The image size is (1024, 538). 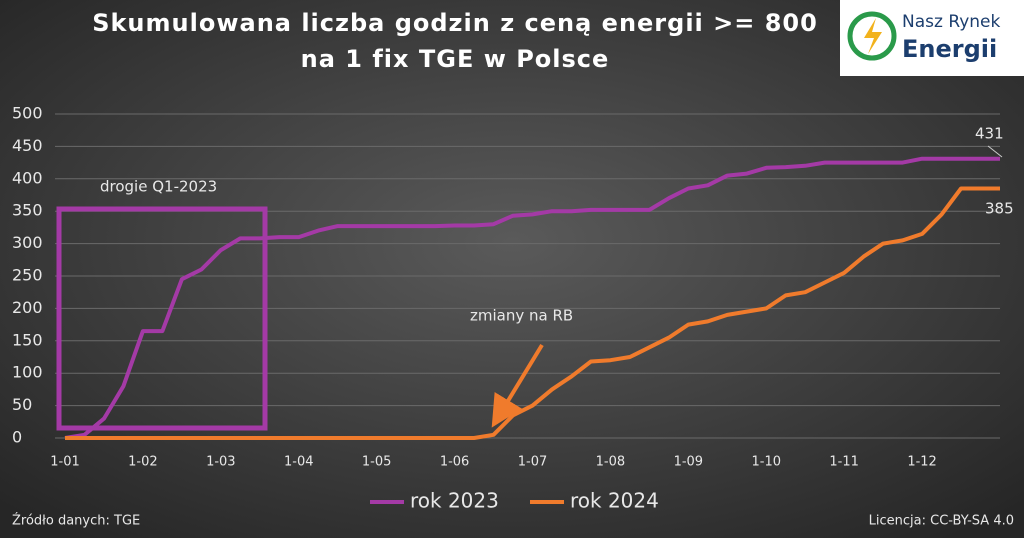 What do you see at coordinates (455, 462) in the screenshot?
I see `x-tick-label: 1-06` at bounding box center [455, 462].